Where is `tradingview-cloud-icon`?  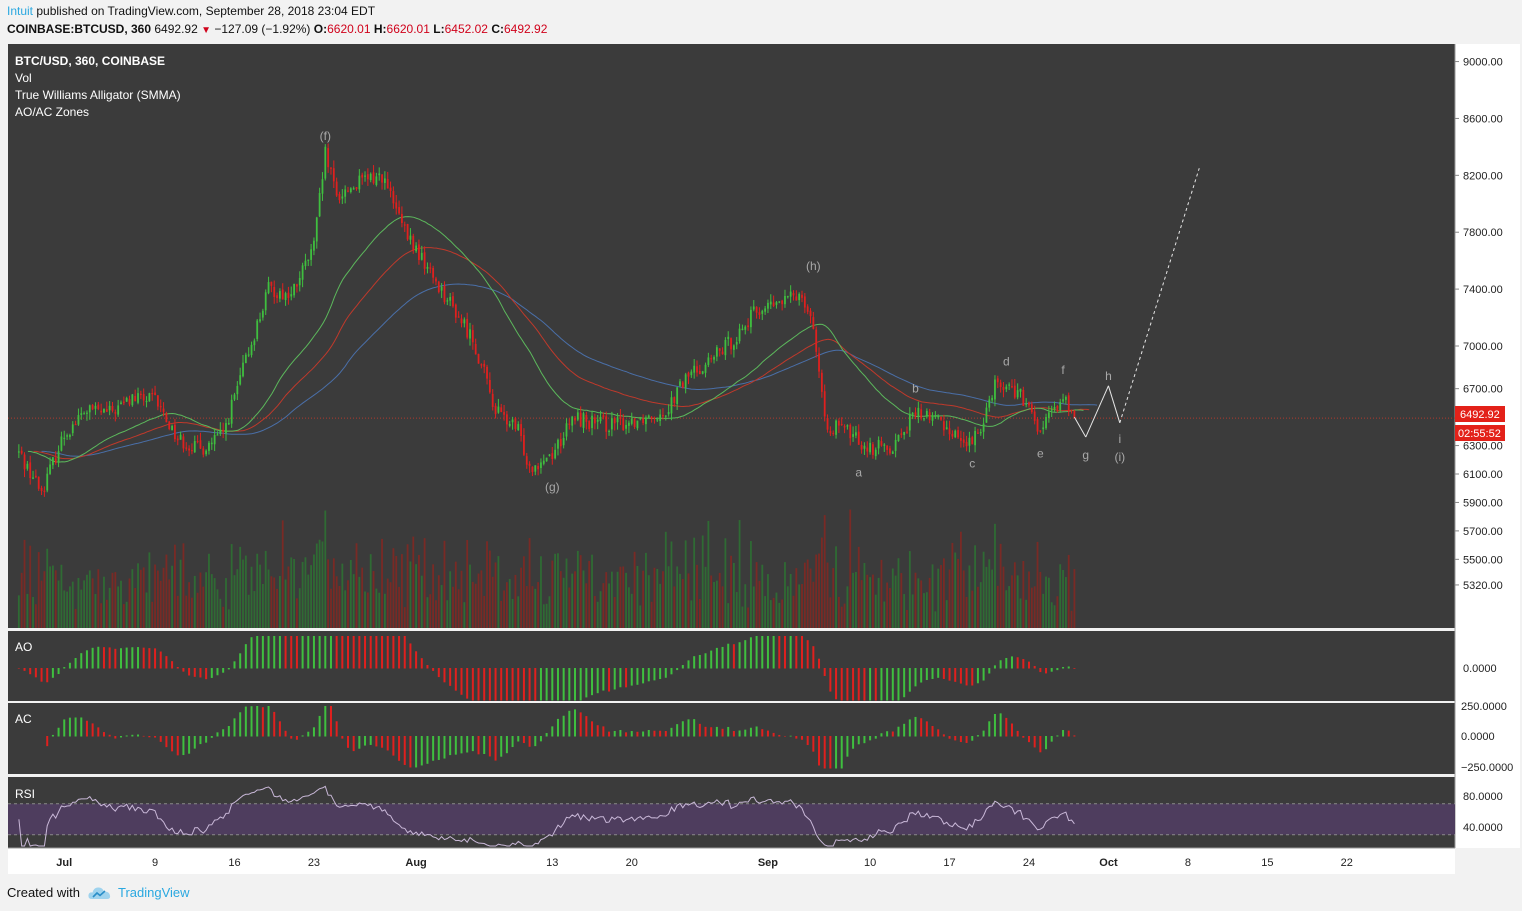 tradingview-cloud-icon is located at coordinates (100, 893).